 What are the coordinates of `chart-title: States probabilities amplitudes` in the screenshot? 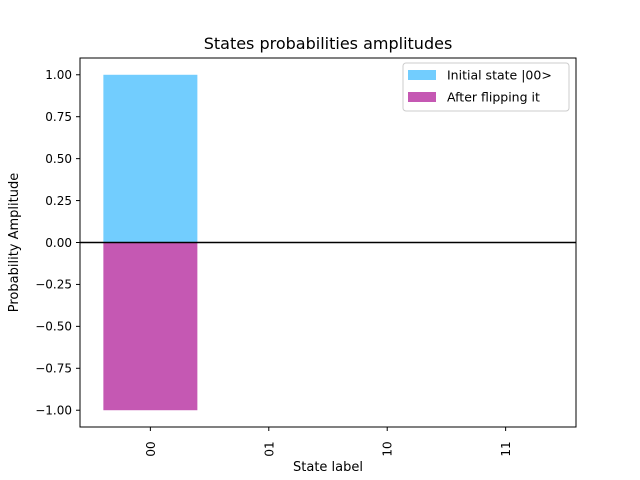 It's located at (328, 43).